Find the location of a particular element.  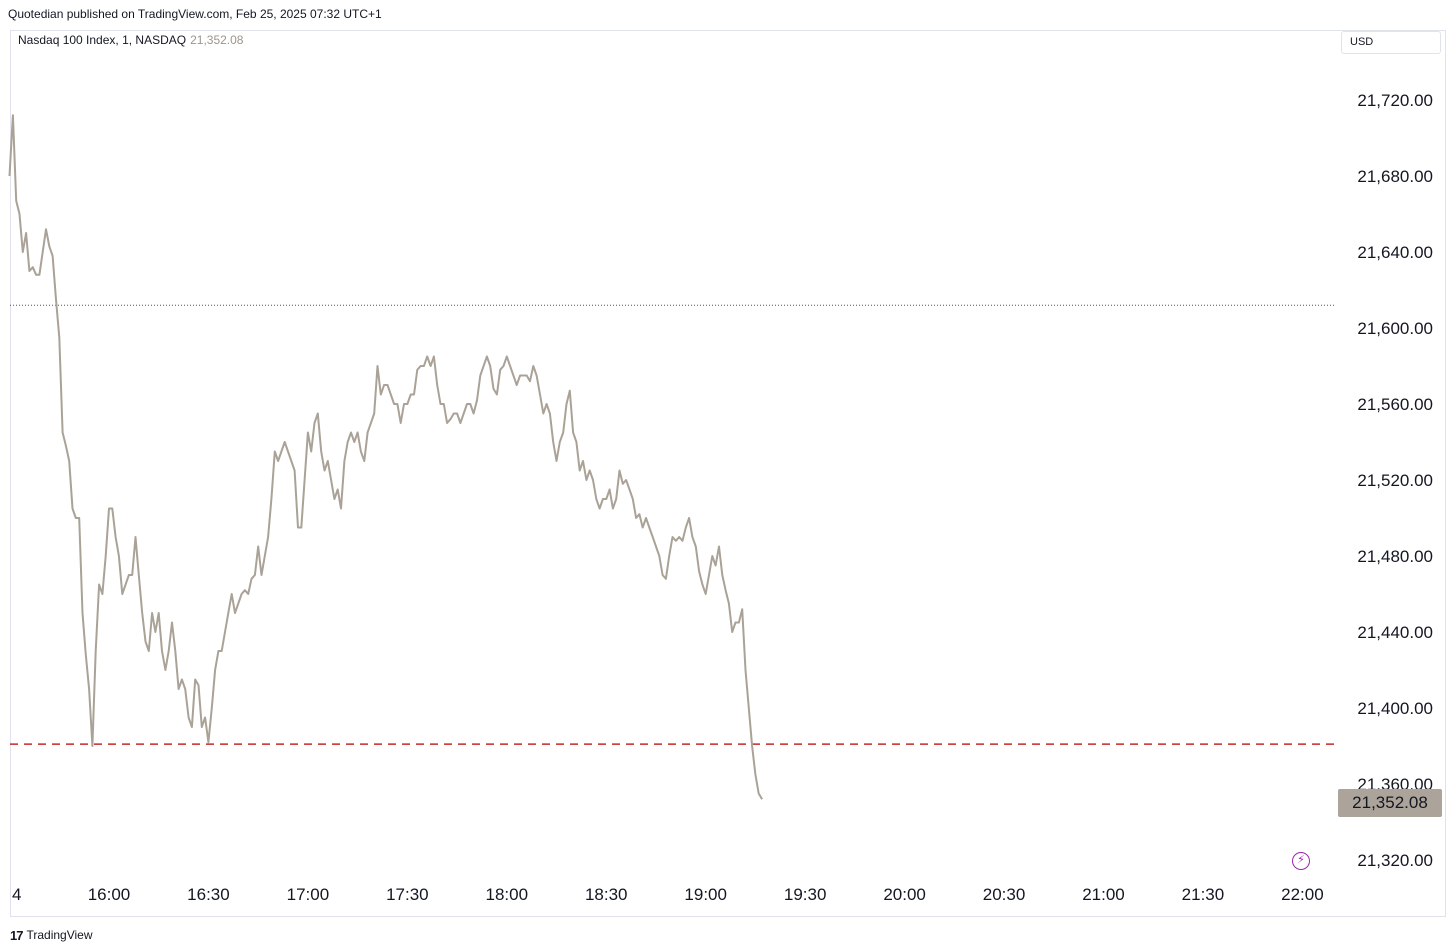

y-tick-label: 21,520.00 is located at coordinates (1395, 480).